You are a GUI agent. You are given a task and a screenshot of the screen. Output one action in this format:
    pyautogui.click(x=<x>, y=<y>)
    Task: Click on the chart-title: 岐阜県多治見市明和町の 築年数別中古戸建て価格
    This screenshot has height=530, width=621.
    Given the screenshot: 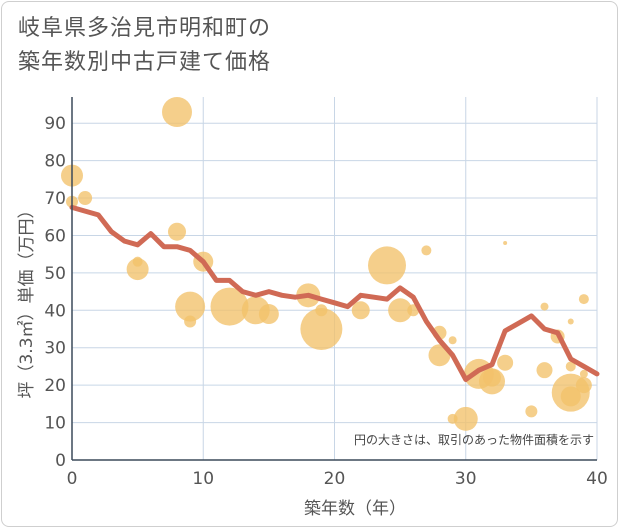 What is the action you would take?
    pyautogui.click(x=144, y=46)
    